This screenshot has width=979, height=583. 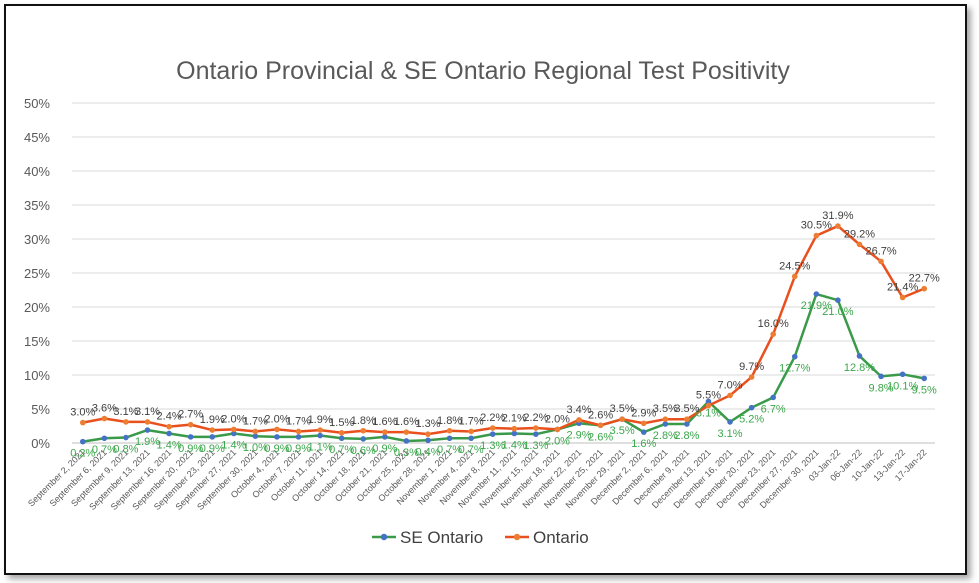 I want to click on data-label: 21.4%, so click(x=902, y=287).